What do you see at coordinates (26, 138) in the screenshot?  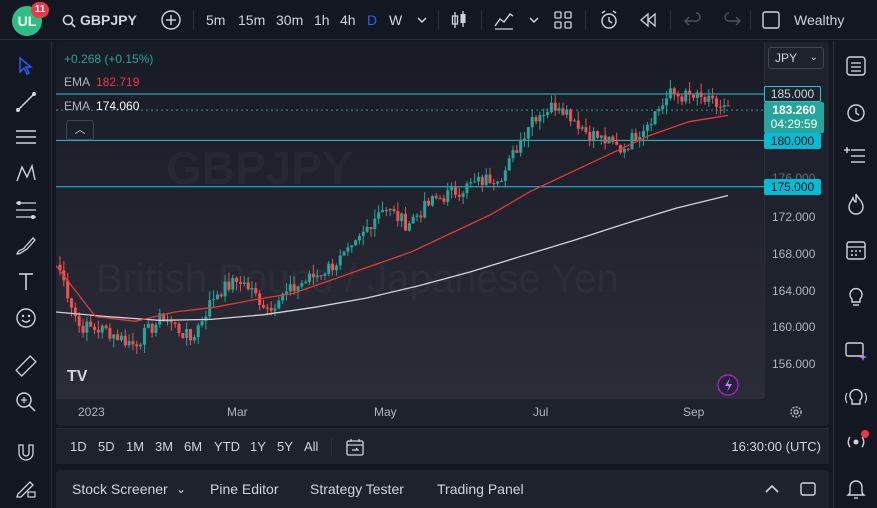 I see `horizontal-lines-icon` at bounding box center [26, 138].